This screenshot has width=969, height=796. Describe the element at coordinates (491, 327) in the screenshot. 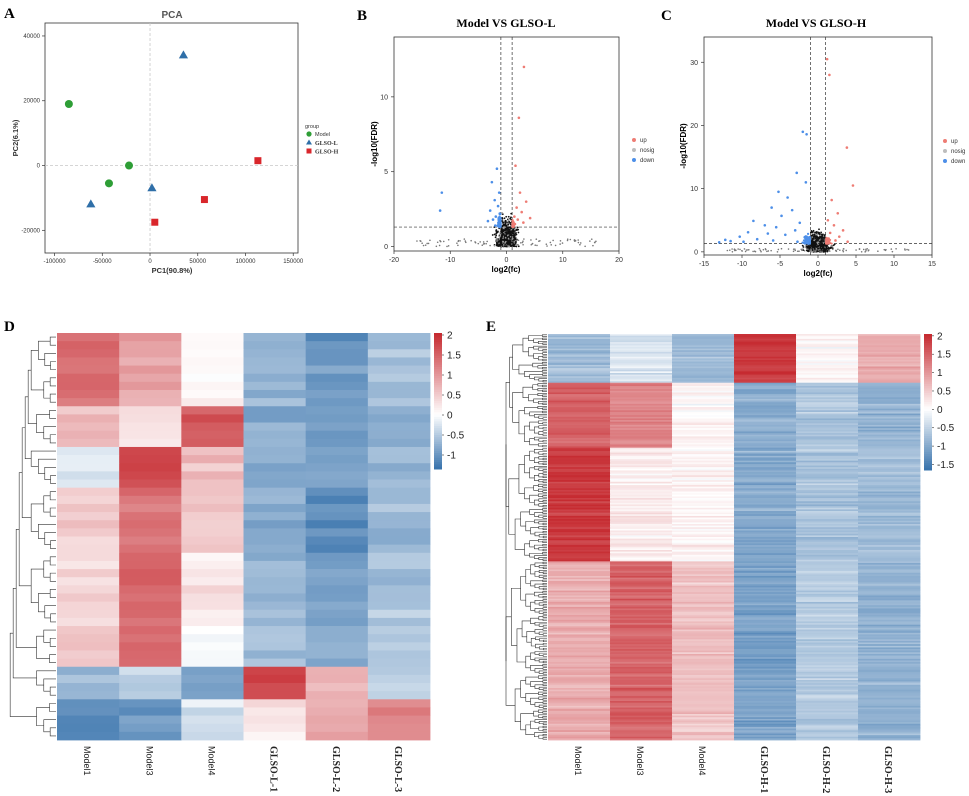

I see `panel-letter-e: E` at that location.